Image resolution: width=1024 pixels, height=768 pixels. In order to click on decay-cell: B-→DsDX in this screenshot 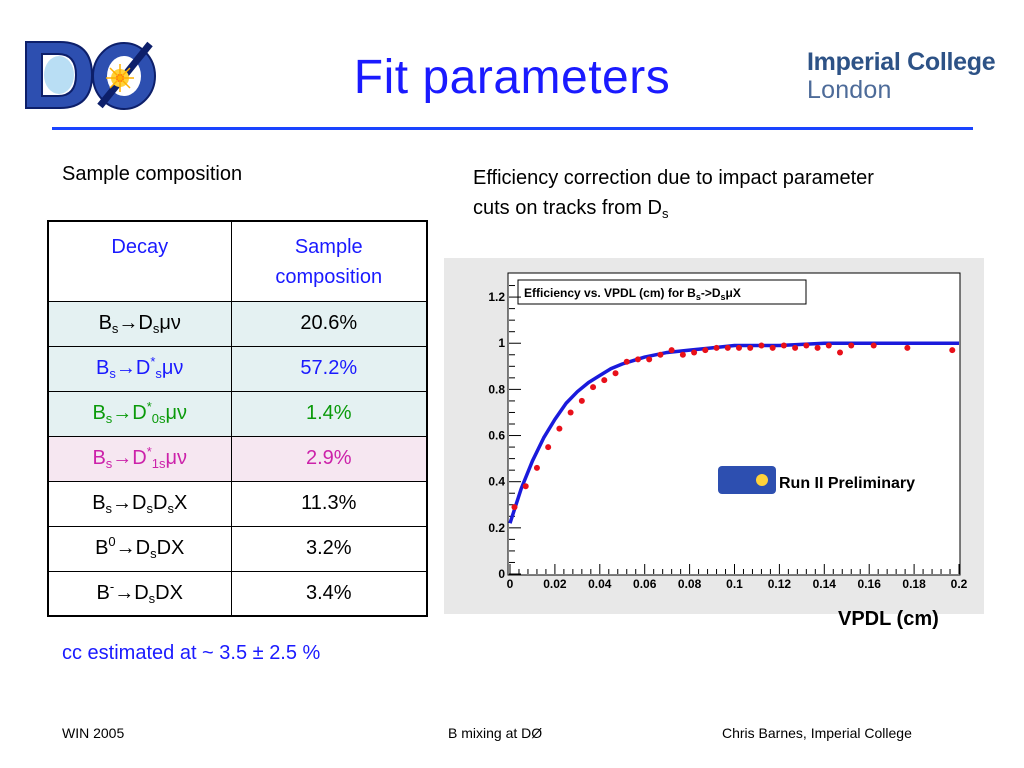, I will do `click(139, 593)`.